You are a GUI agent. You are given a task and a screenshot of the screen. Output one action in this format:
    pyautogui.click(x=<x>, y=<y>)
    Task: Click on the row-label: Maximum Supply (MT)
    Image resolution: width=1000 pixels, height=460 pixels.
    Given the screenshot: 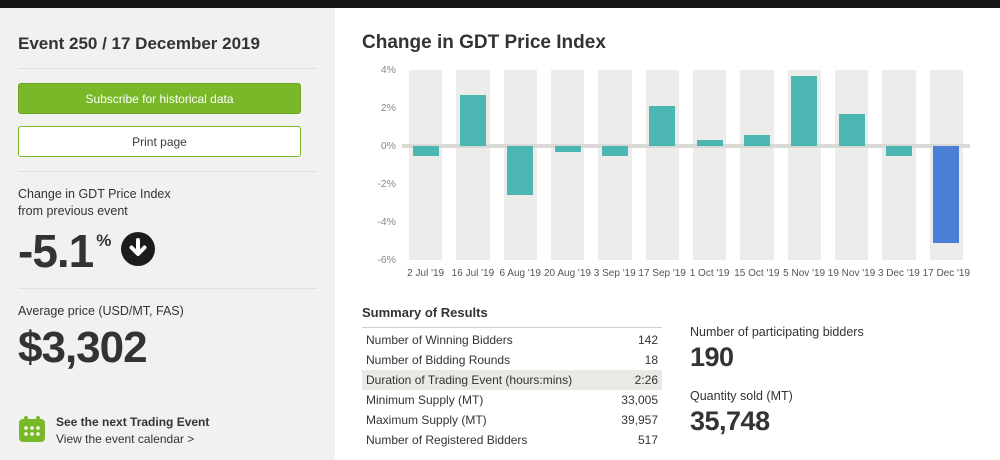 What is the action you would take?
    pyautogui.click(x=426, y=420)
    